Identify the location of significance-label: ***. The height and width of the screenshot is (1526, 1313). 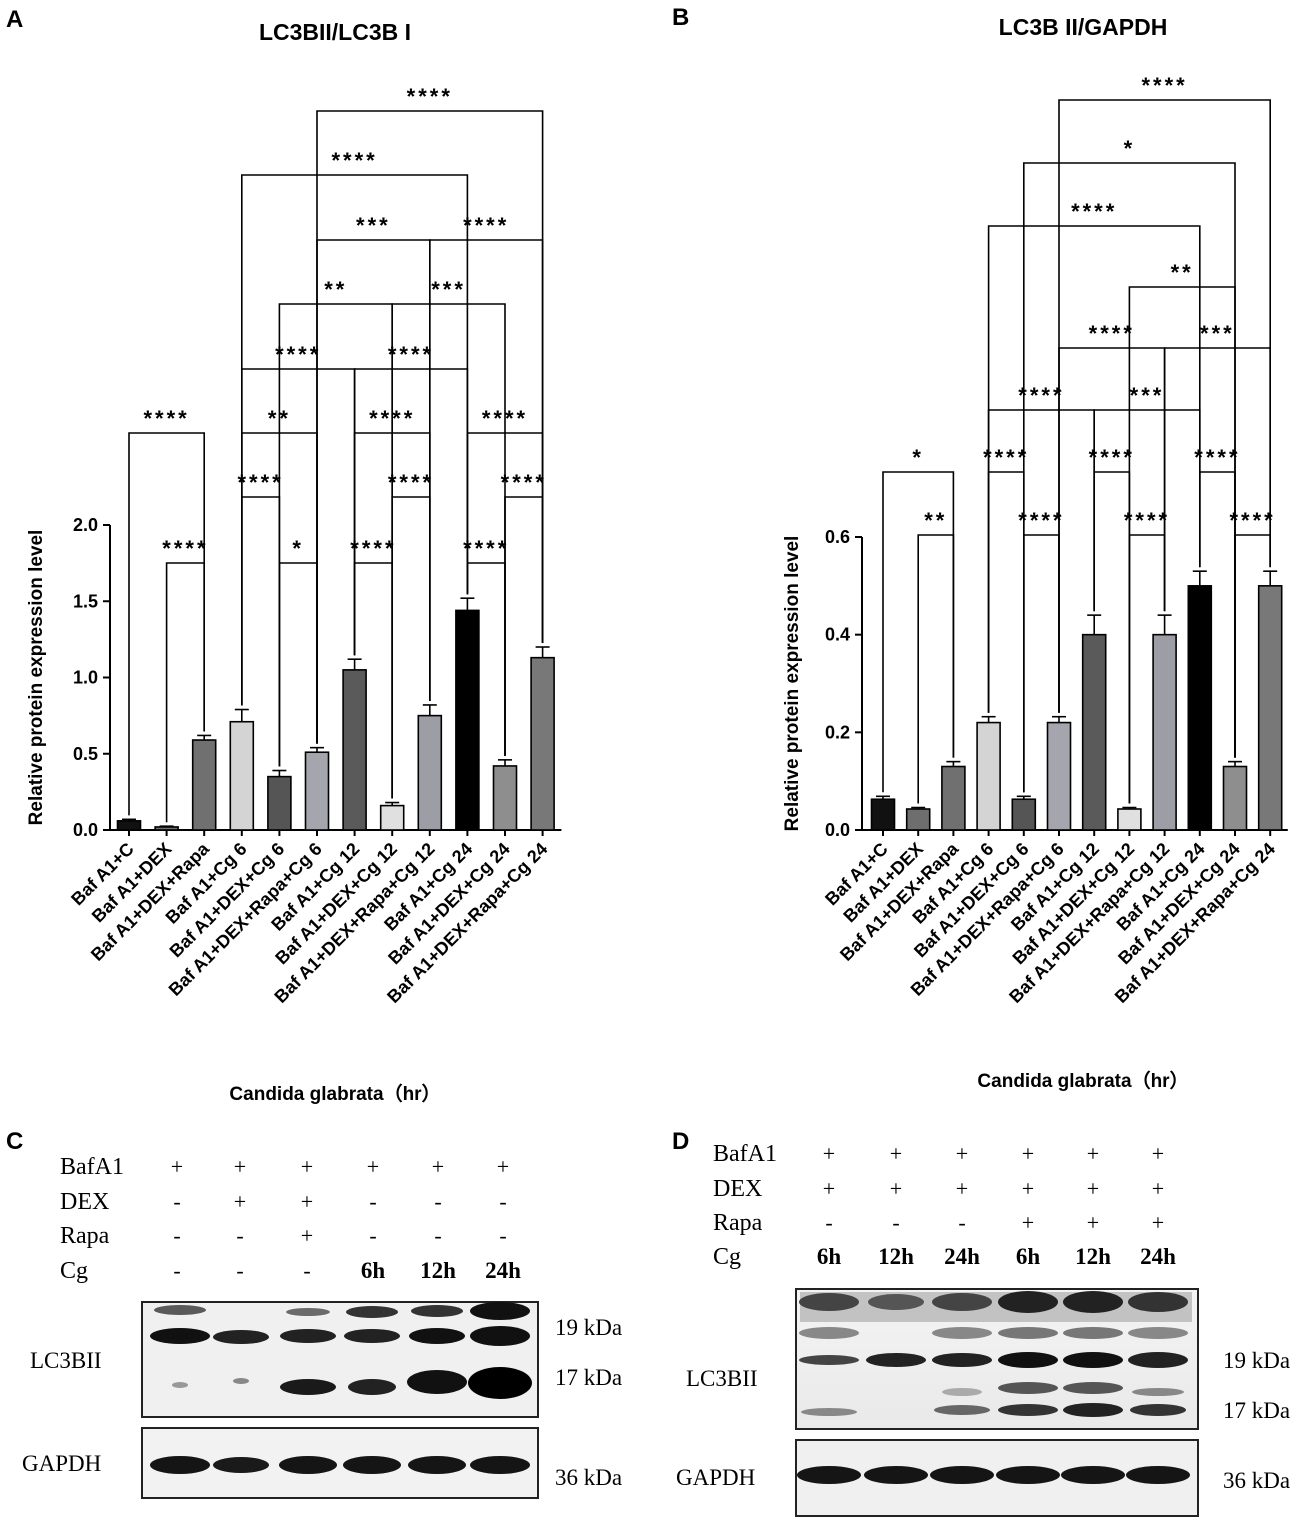
(373, 225).